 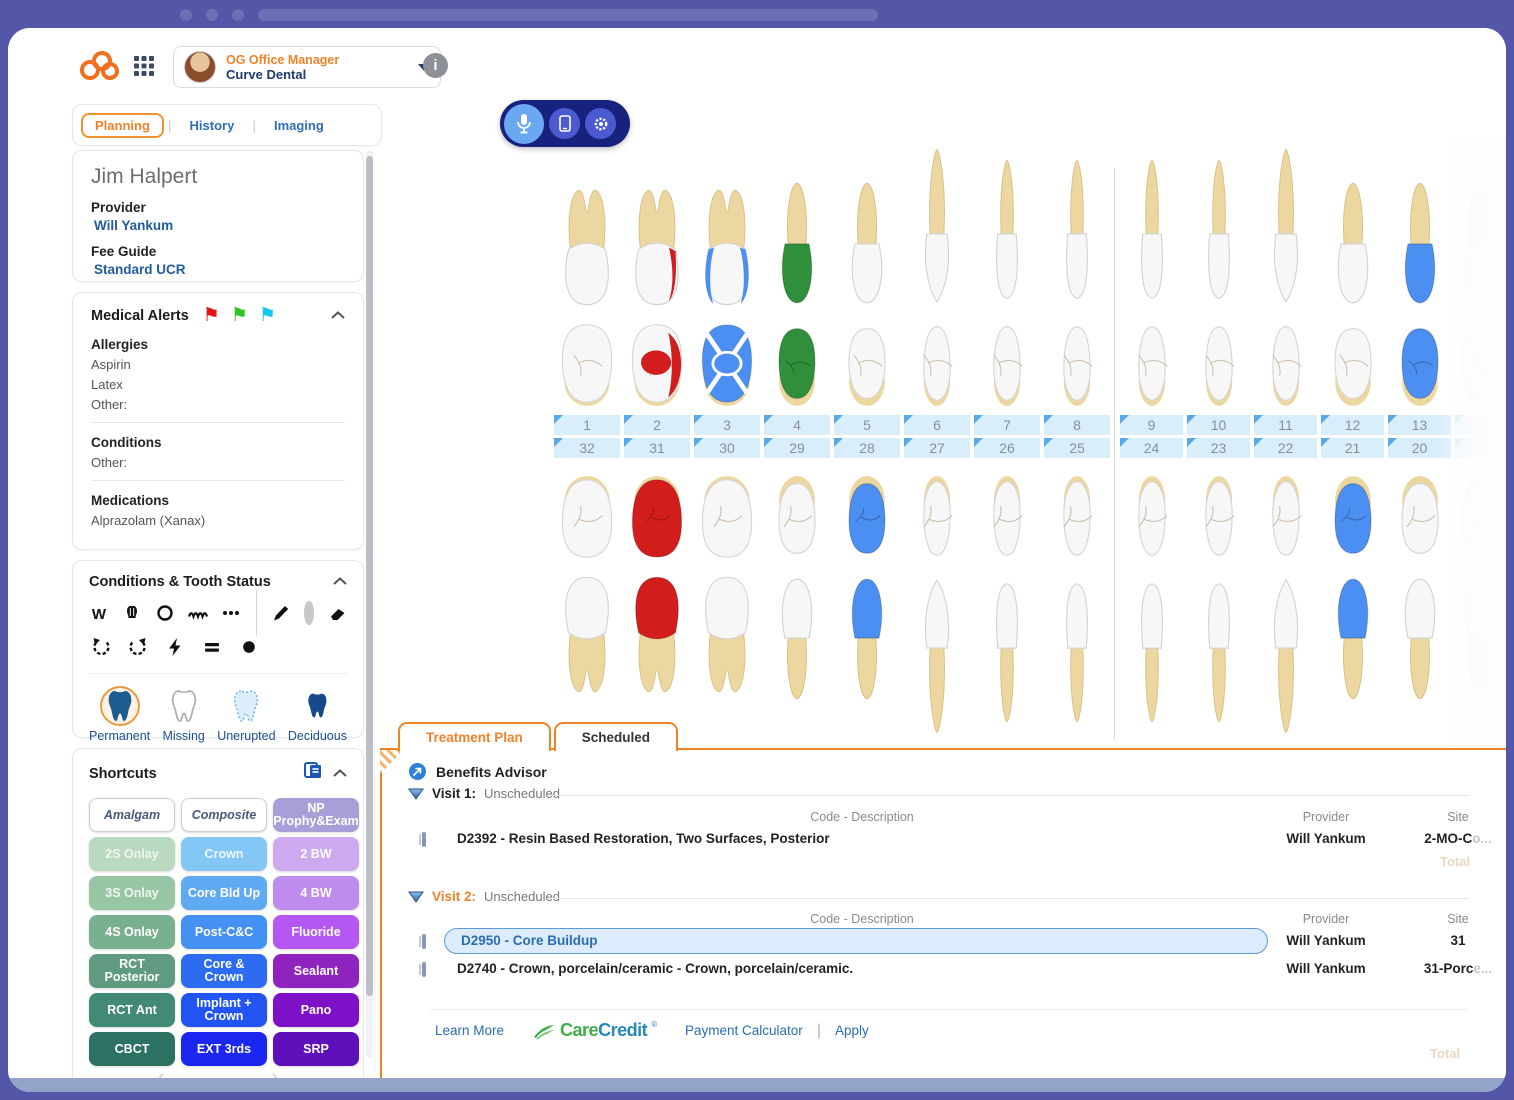 What do you see at coordinates (218, 1072) in the screenshot?
I see `shortcuts-pagination: ‹ ›` at bounding box center [218, 1072].